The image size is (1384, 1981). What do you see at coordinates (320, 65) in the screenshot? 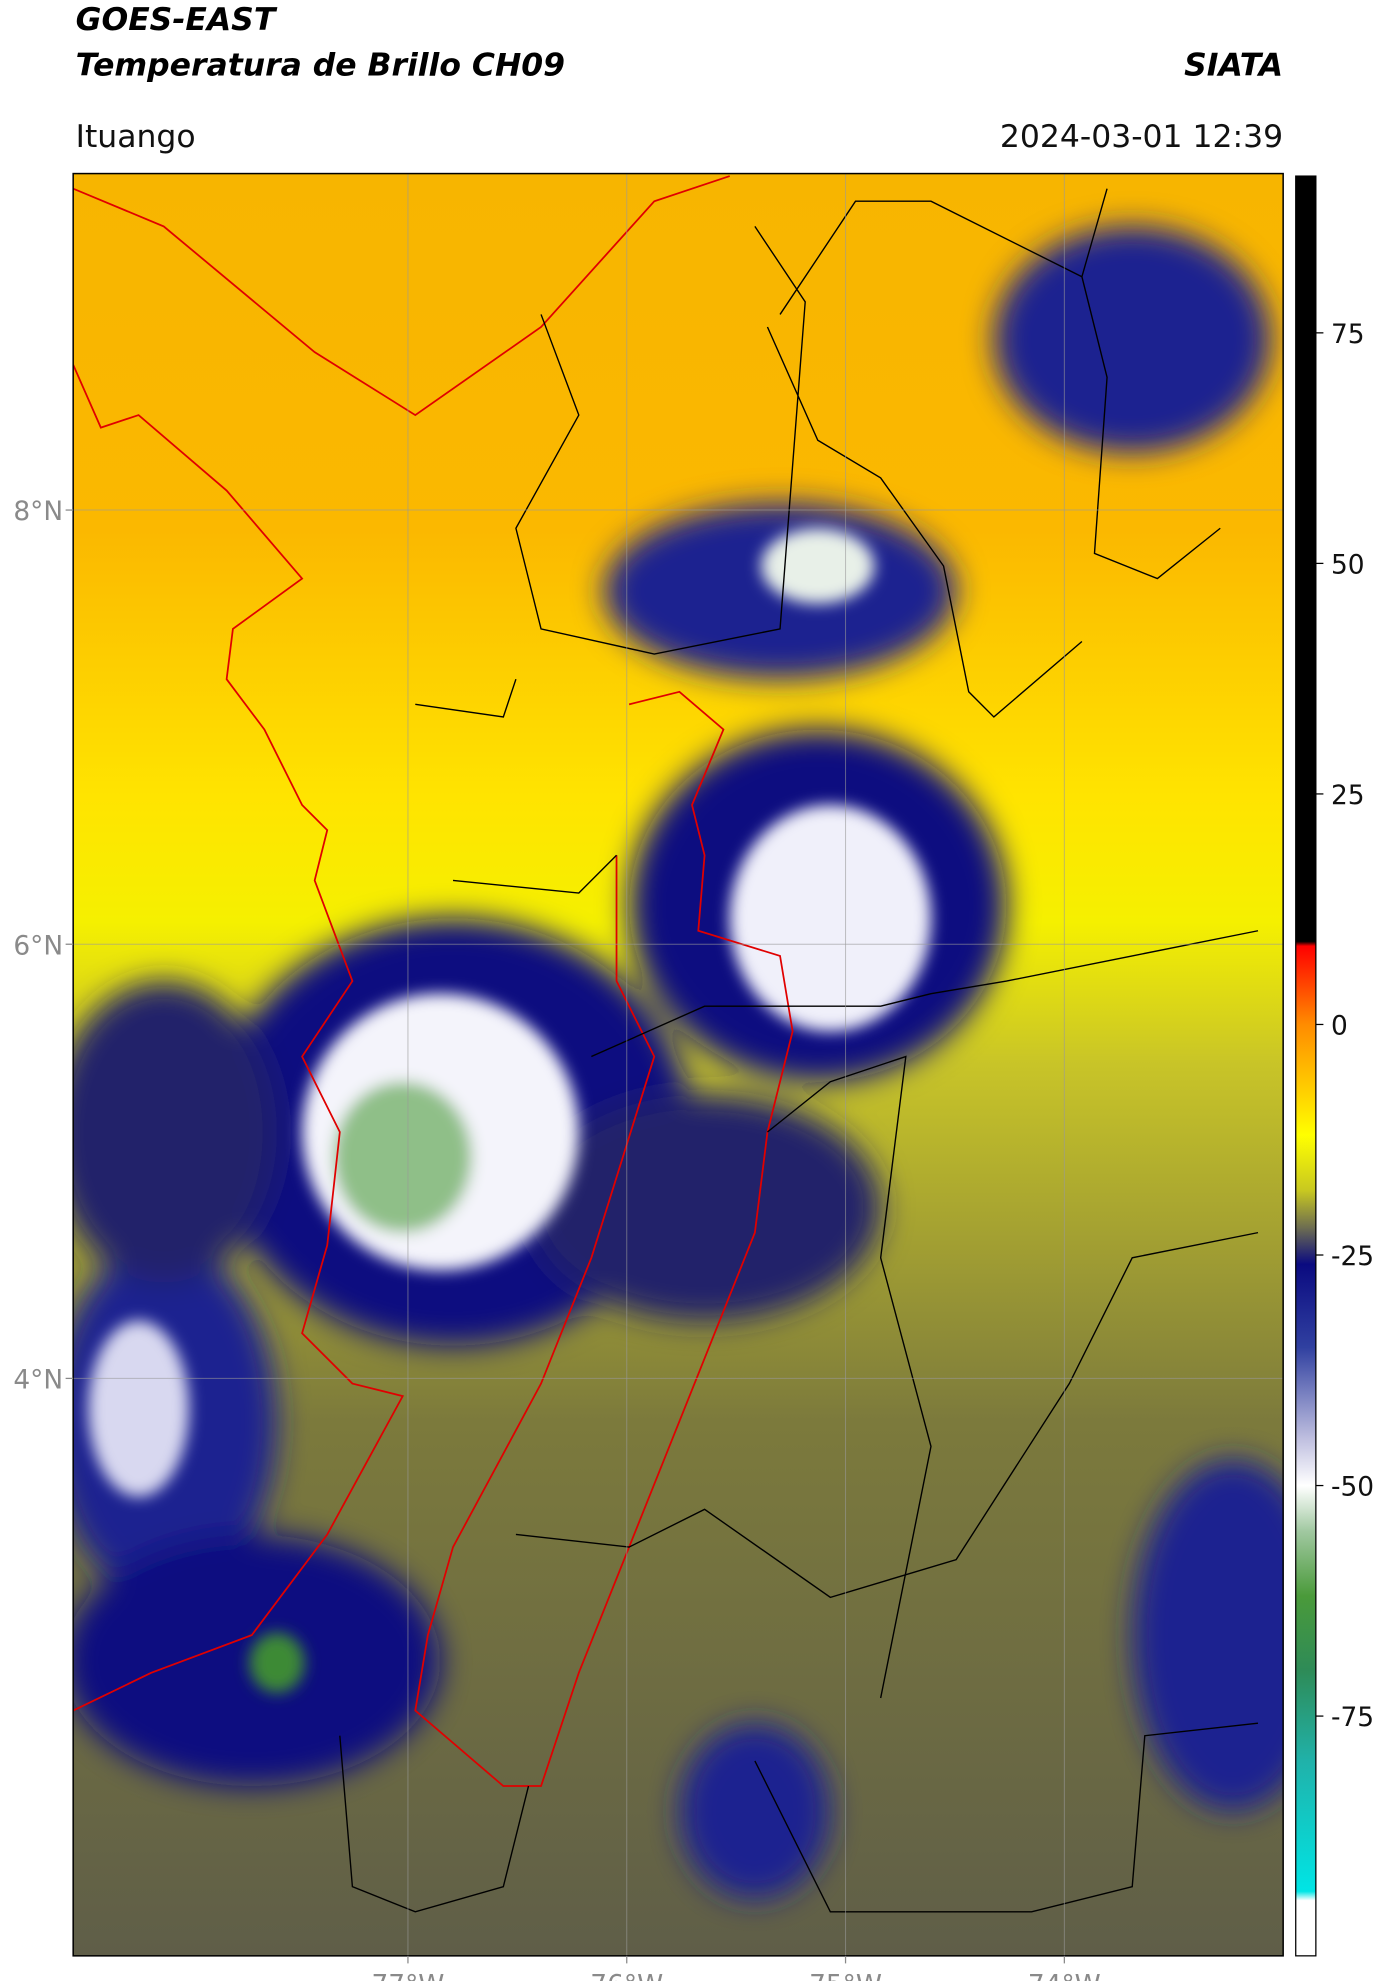
I see `subtitle: Temperatura de Brillo CH09` at bounding box center [320, 65].